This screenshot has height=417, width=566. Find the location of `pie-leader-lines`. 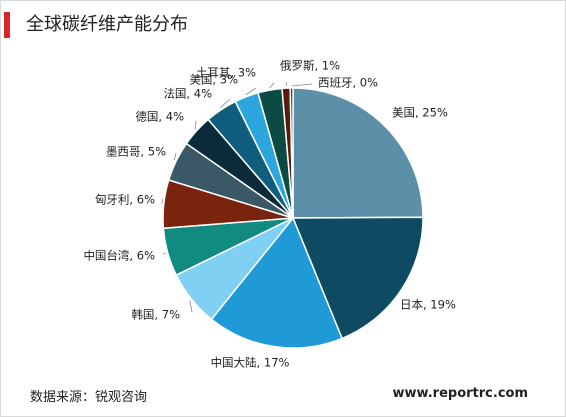

pie-leader-lines is located at coordinates (237, 197).